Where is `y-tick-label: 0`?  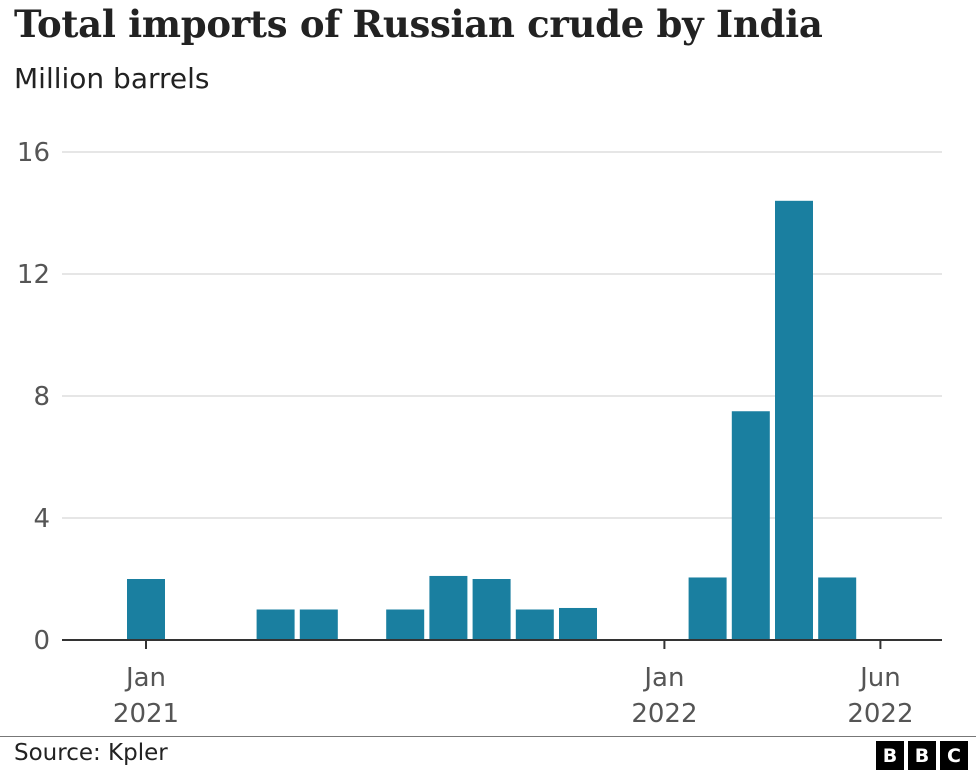
y-tick-label: 0 is located at coordinates (41, 641).